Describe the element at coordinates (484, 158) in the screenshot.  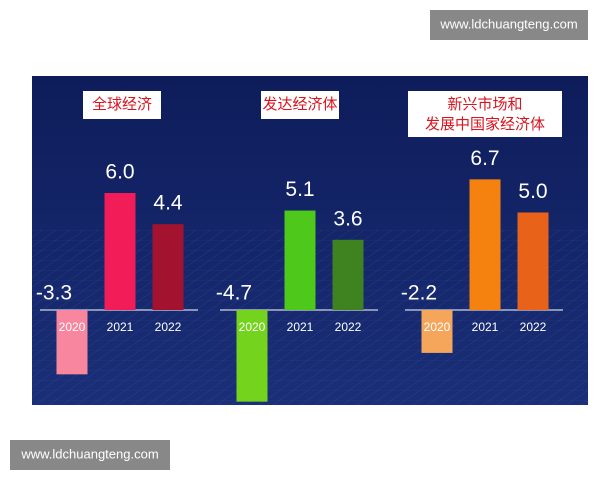
I see `value-label: 6.7` at that location.